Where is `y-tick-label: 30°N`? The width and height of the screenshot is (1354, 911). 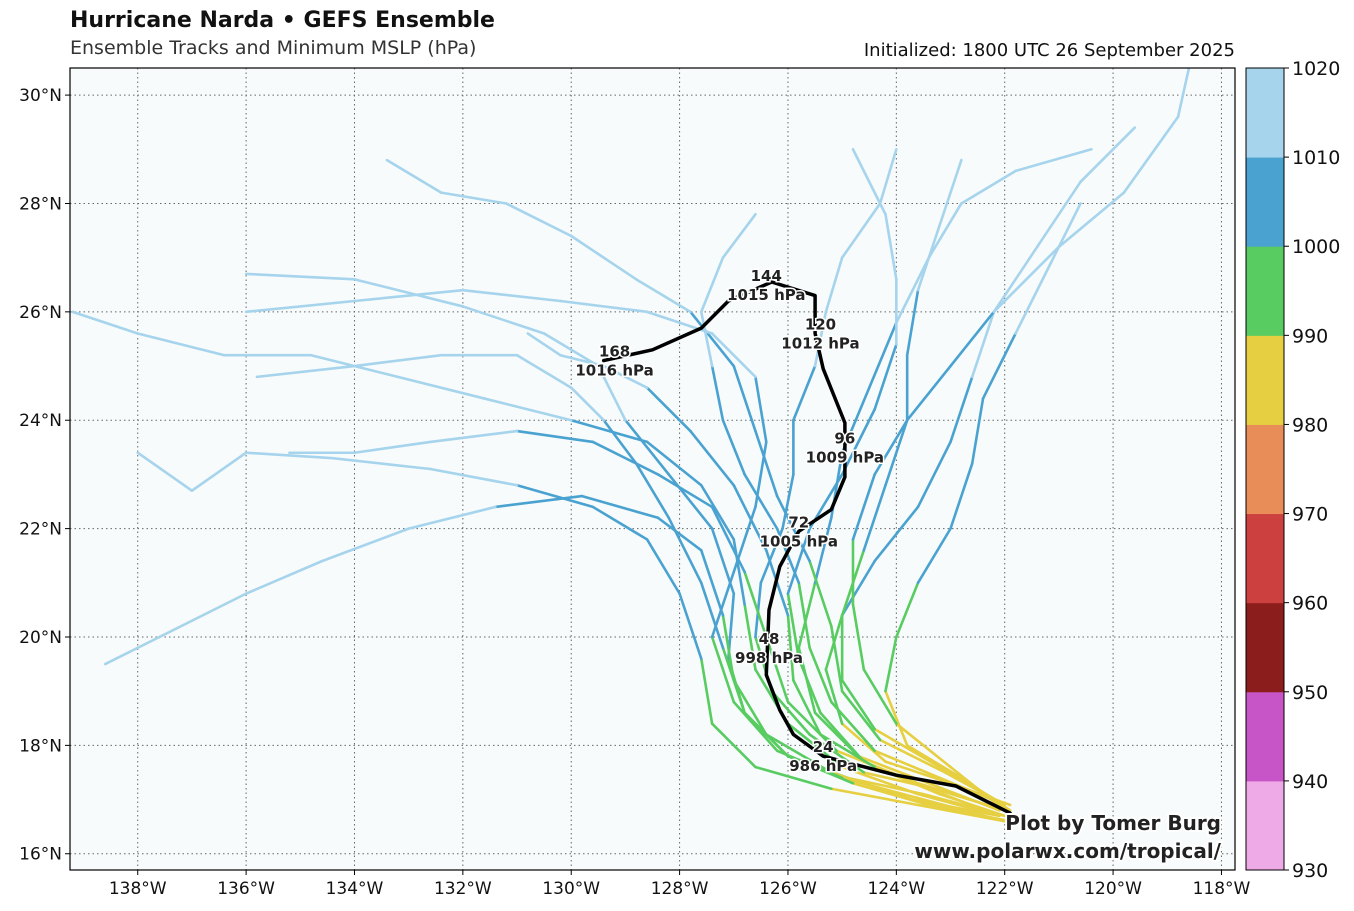 y-tick-label: 30°N is located at coordinates (40, 96).